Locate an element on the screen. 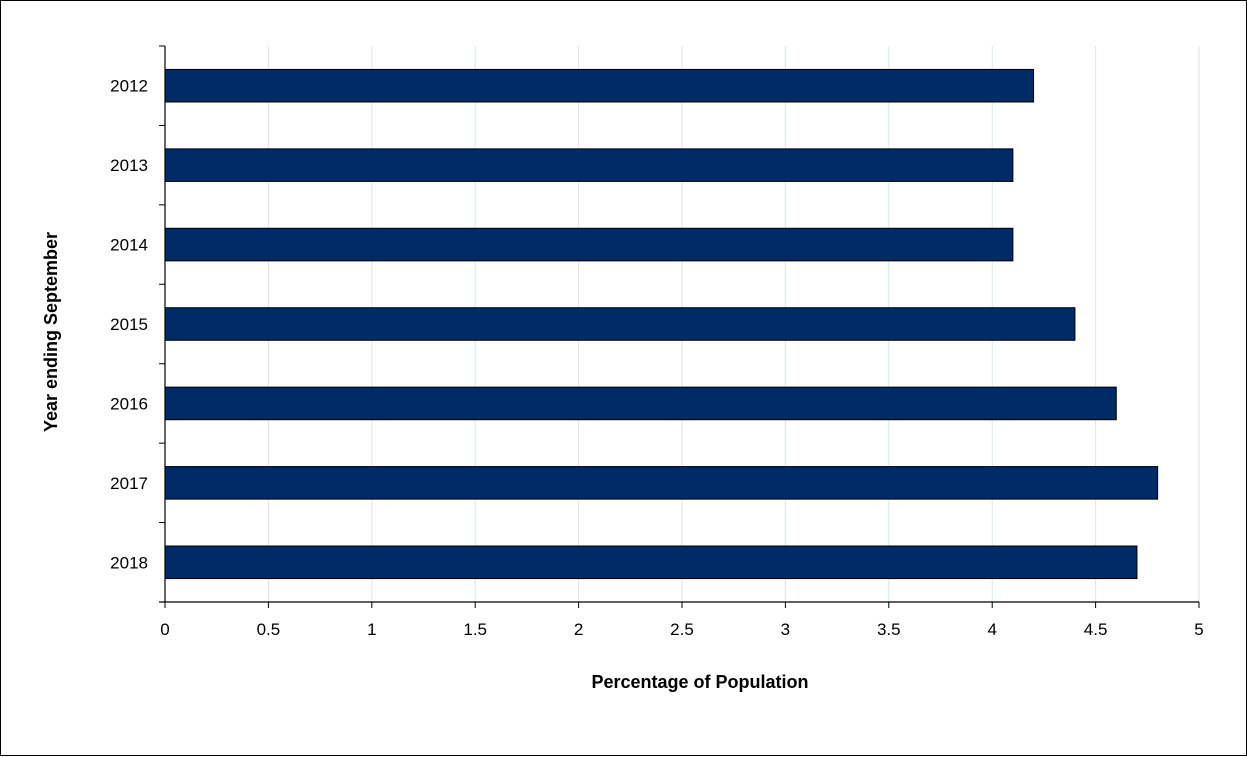 The width and height of the screenshot is (1247, 757). y-axis-title: Year ending September is located at coordinates (51, 332).